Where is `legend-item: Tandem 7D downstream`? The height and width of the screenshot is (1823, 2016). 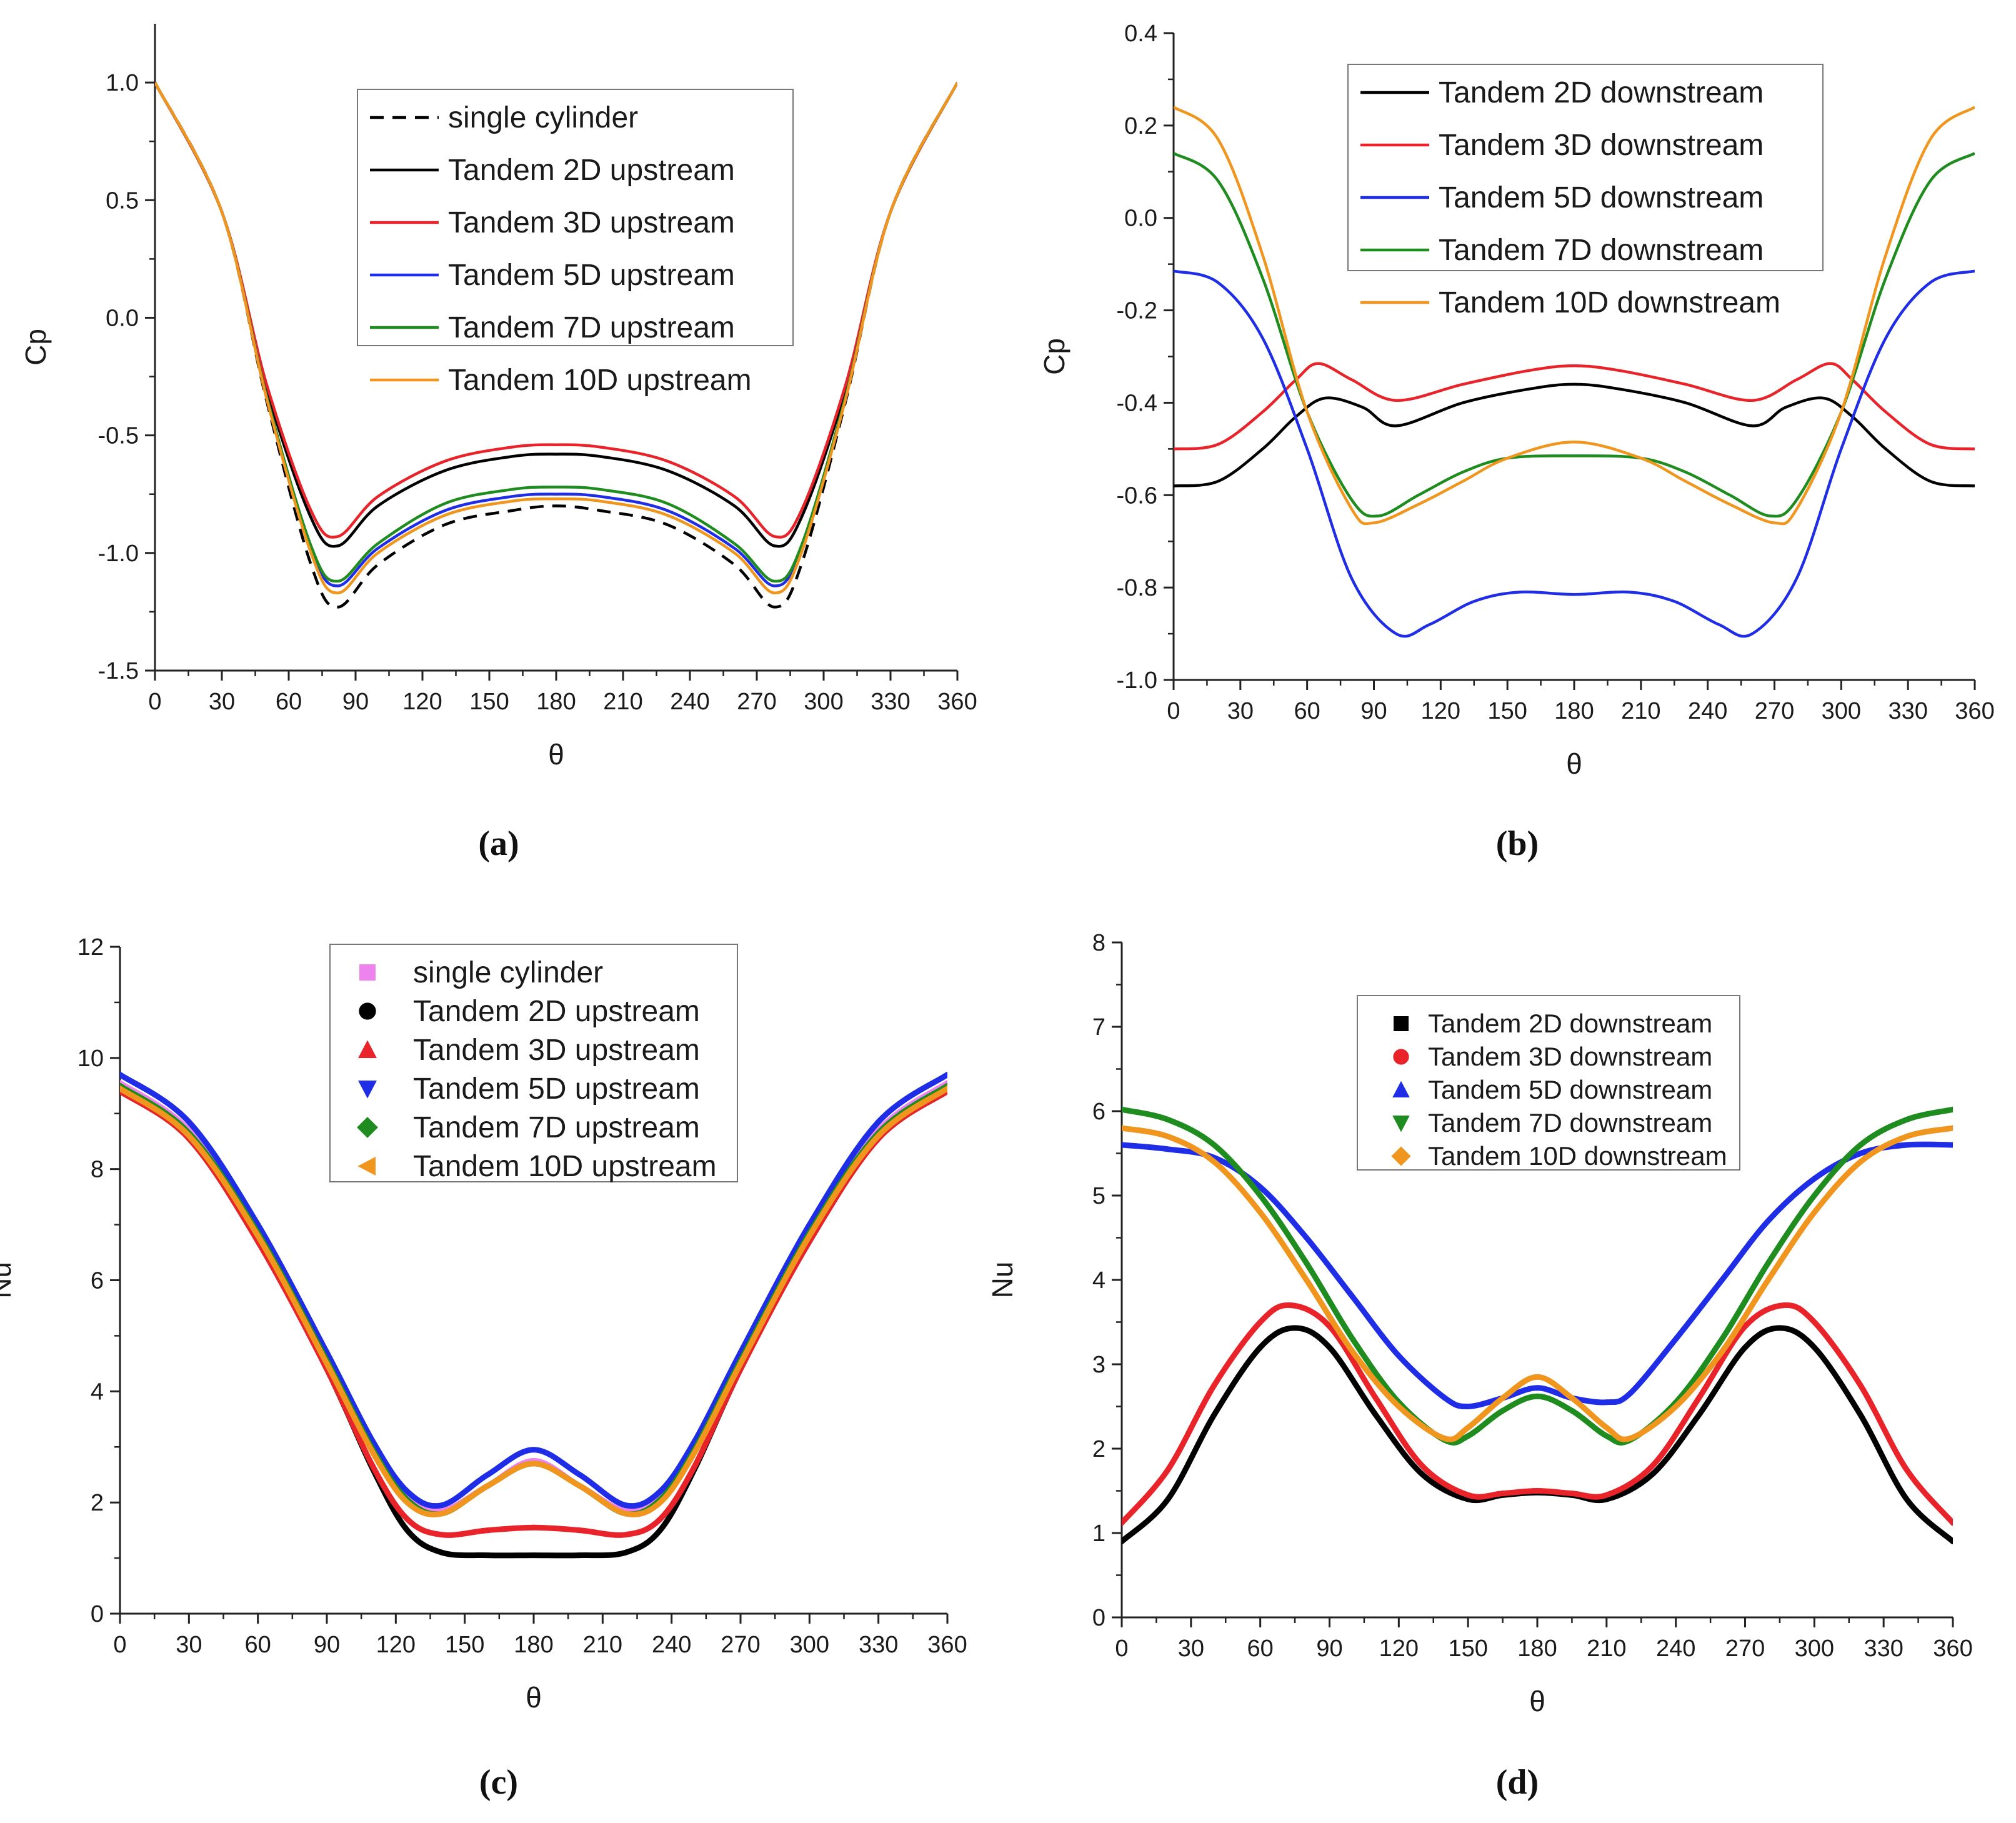 legend-item: Tandem 7D downstream is located at coordinates (1562, 250).